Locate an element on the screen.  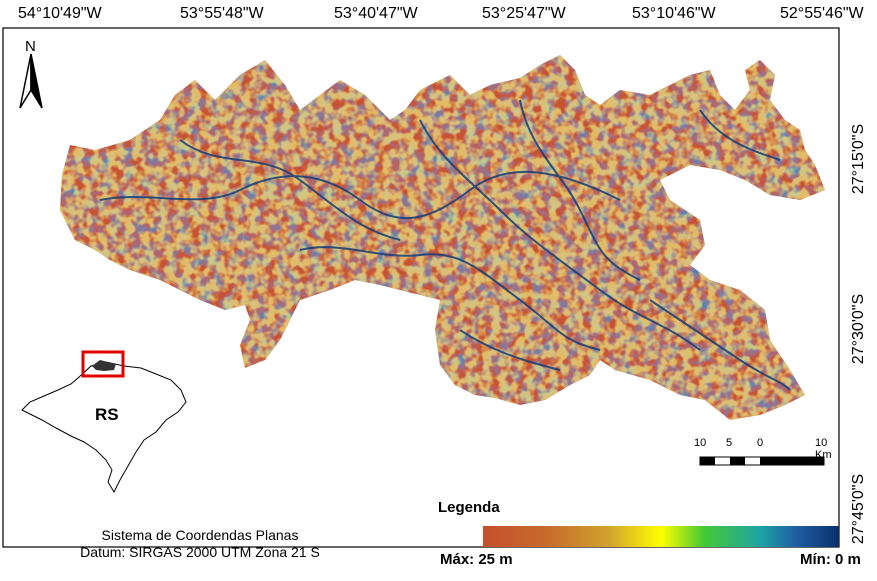
state-outline is located at coordinates (104, 427).